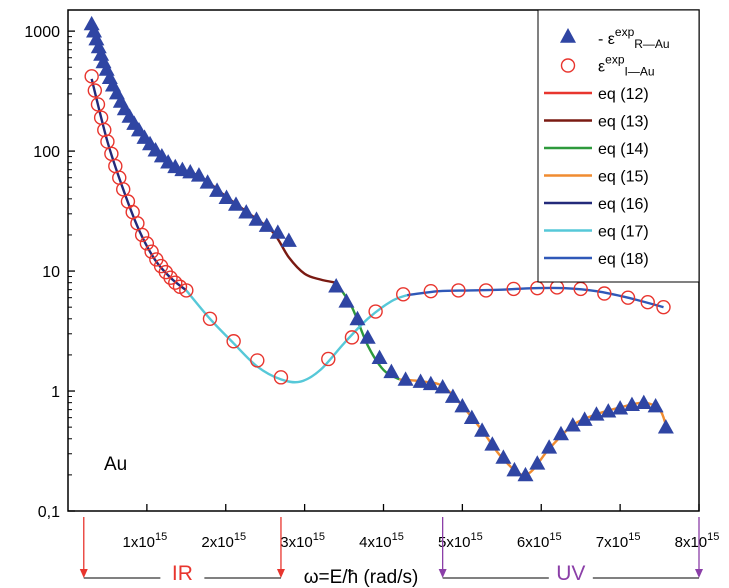 The height and width of the screenshot is (588, 729). What do you see at coordinates (361, 577) in the screenshot?
I see `x-axis-label: ω=E/ħ (rad/s)` at bounding box center [361, 577].